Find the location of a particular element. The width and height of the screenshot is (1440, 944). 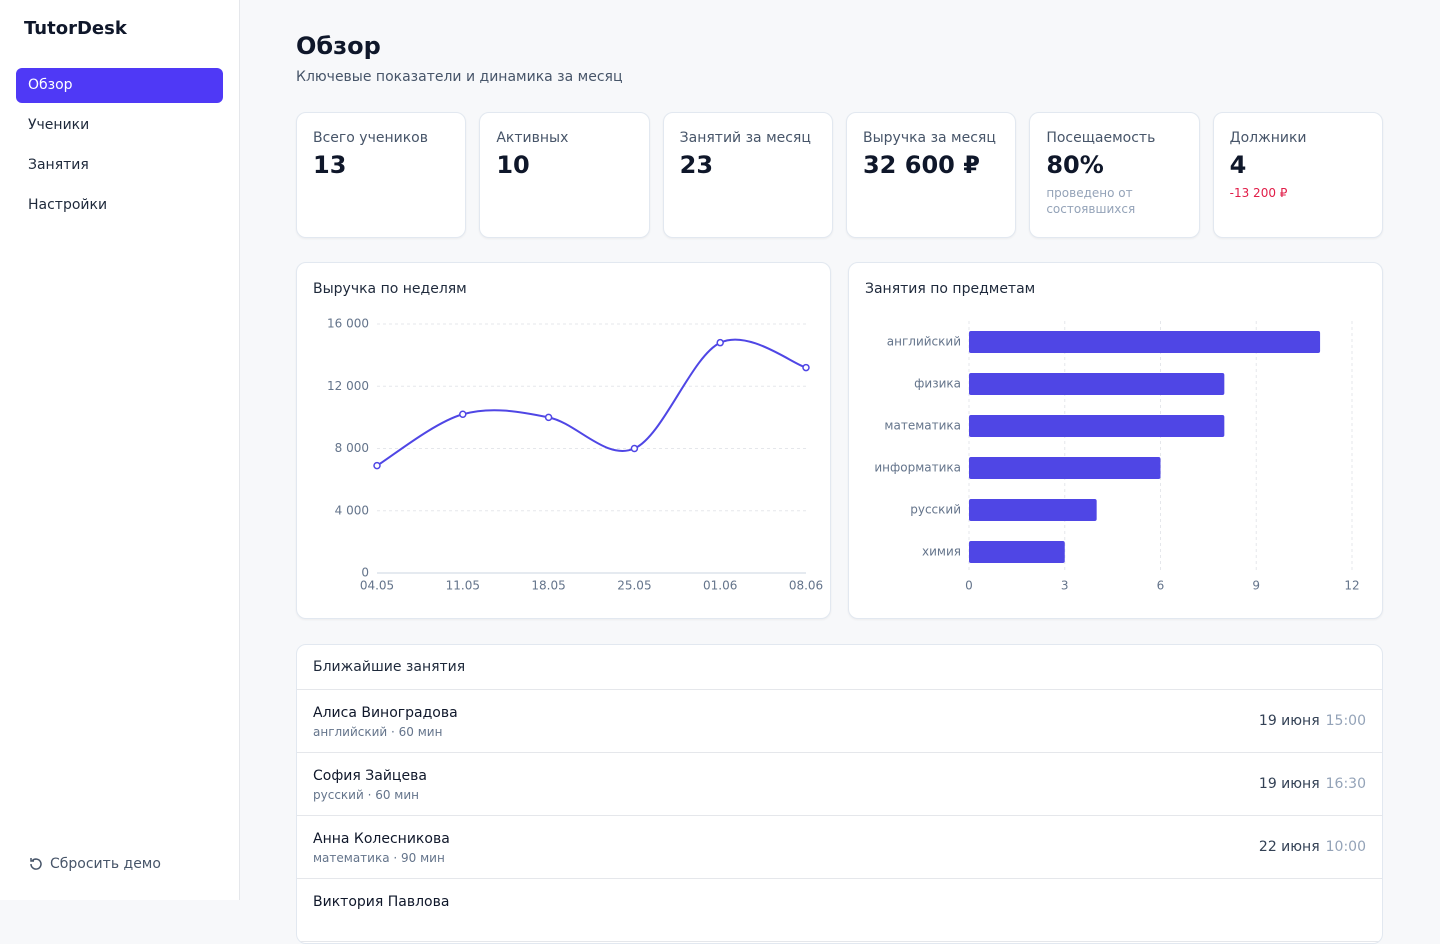

y-tick-label: химия is located at coordinates (941, 552).